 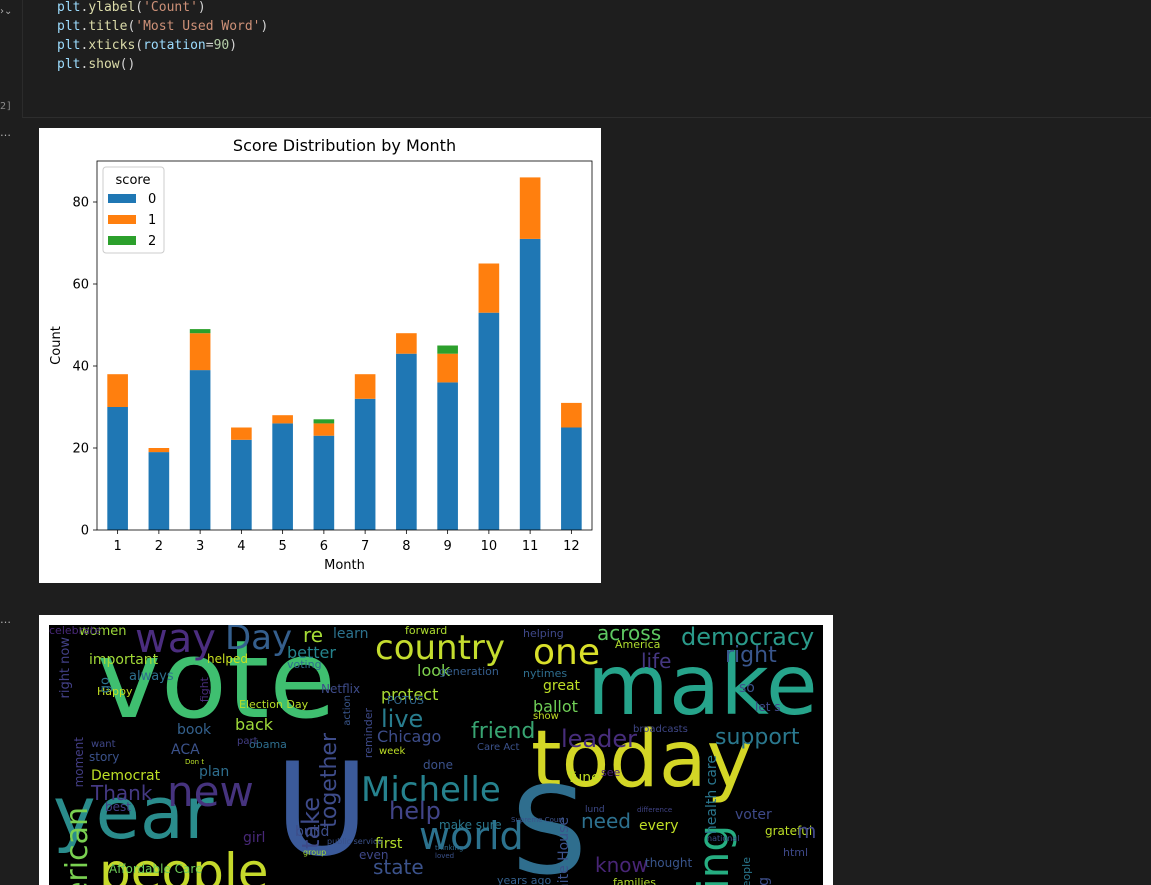 What do you see at coordinates (562, 686) in the screenshot?
I see `wordcloud-word: great` at bounding box center [562, 686].